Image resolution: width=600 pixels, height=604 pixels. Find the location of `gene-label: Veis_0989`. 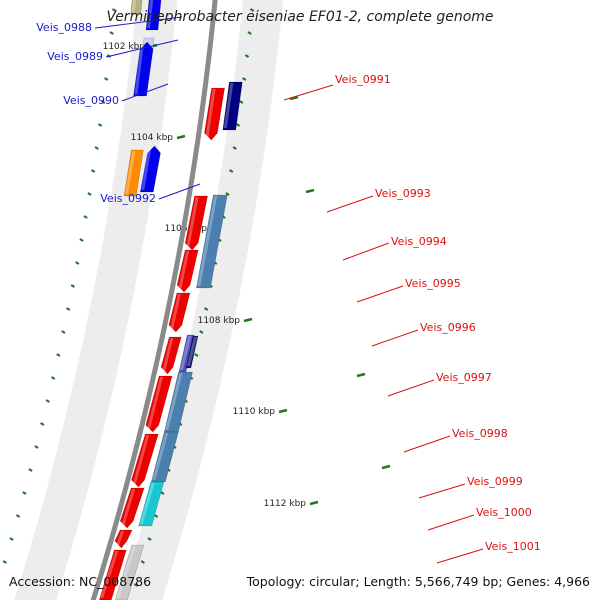

gene-label: Veis_0989 is located at coordinates (75, 56).